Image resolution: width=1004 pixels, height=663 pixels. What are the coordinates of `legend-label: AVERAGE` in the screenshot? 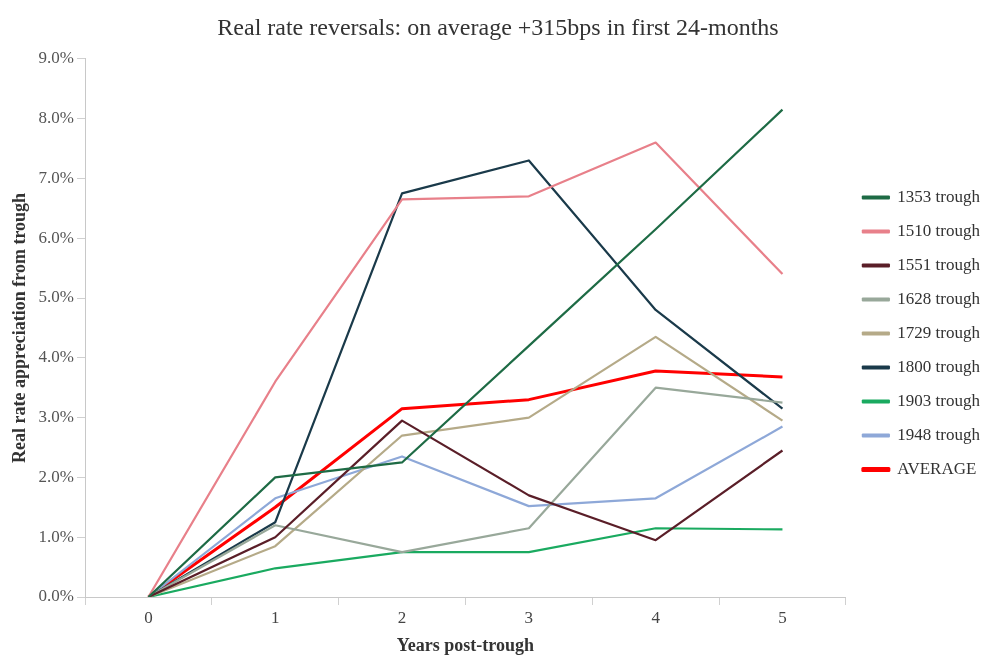 It's located at (937, 468).